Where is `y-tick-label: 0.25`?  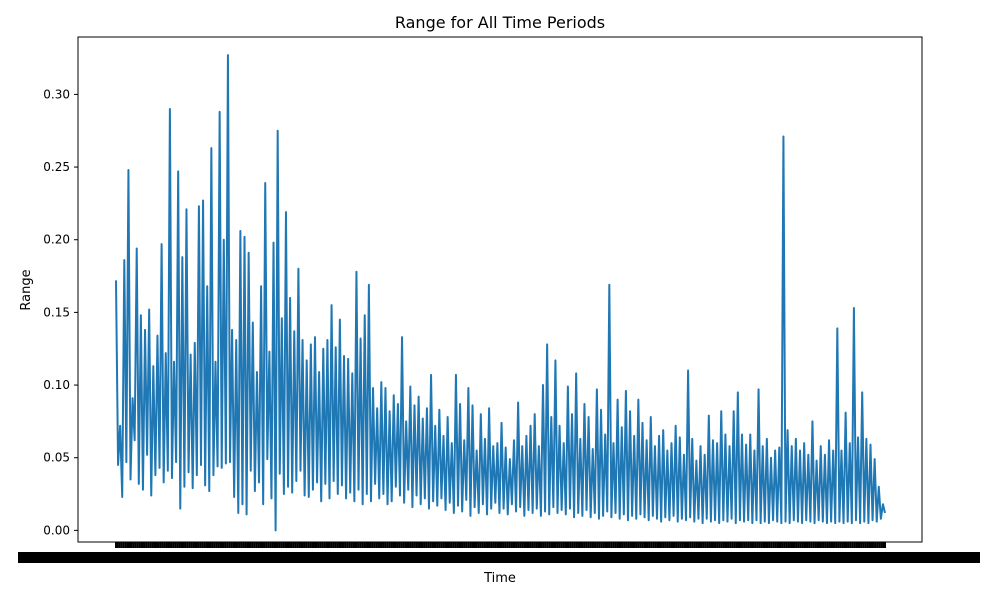
y-tick-label: 0.25 is located at coordinates (56, 167).